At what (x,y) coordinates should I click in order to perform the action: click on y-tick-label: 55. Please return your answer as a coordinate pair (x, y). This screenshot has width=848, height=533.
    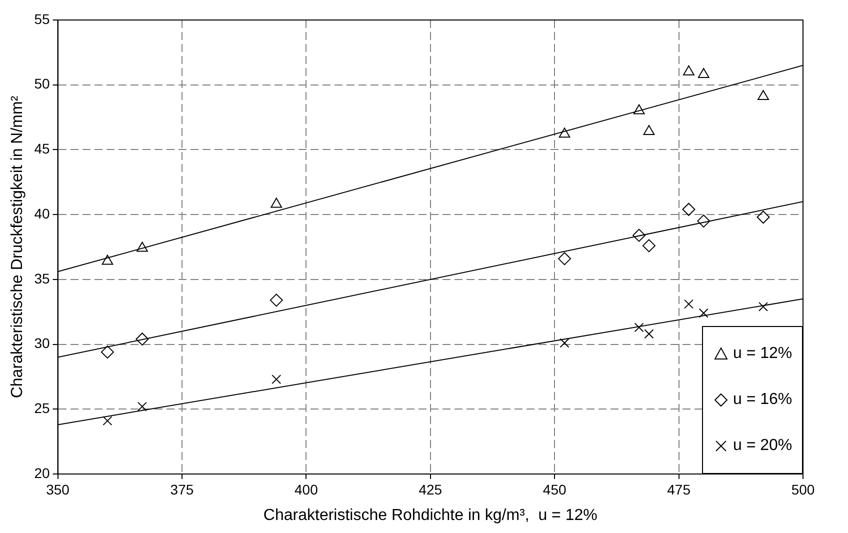
    Looking at the image, I should click on (42, 18).